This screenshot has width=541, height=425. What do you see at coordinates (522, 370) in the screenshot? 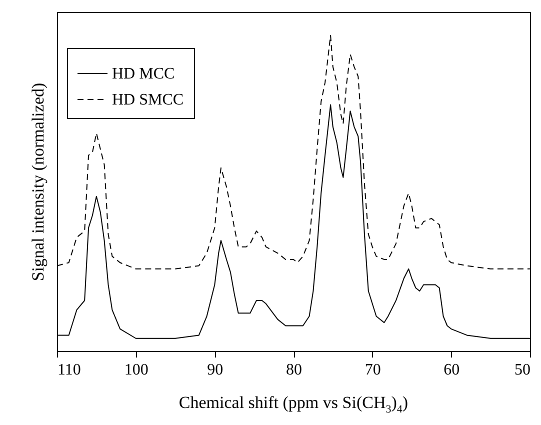
I see `x-tick-label: 50` at bounding box center [522, 370].